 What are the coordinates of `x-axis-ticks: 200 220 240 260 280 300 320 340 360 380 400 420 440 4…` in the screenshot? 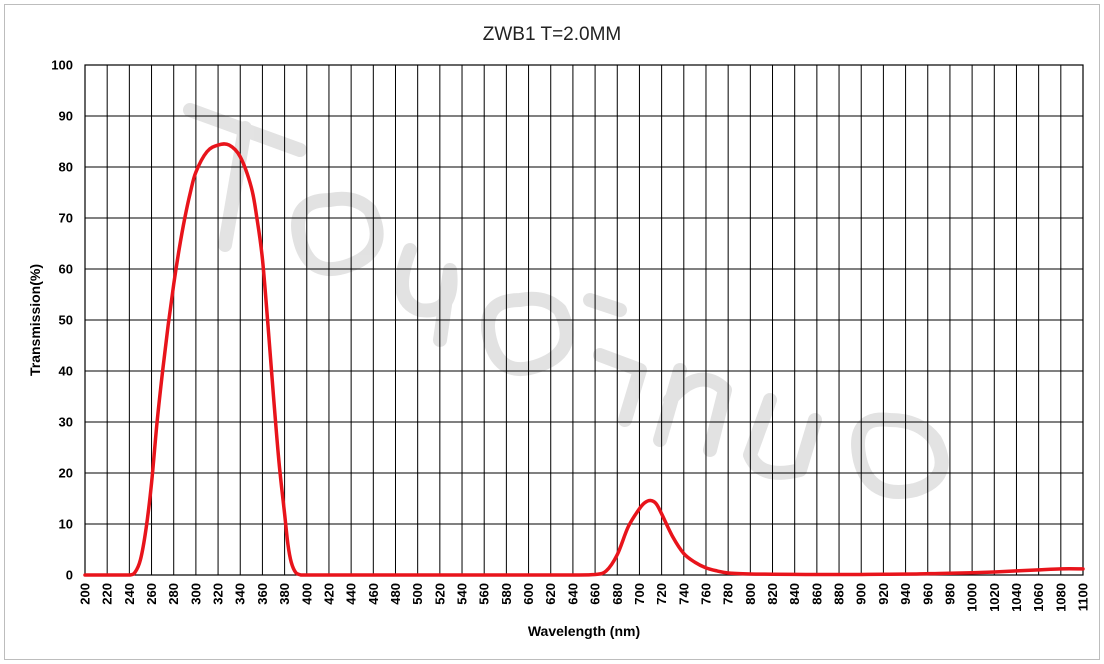 It's located at (584, 597).